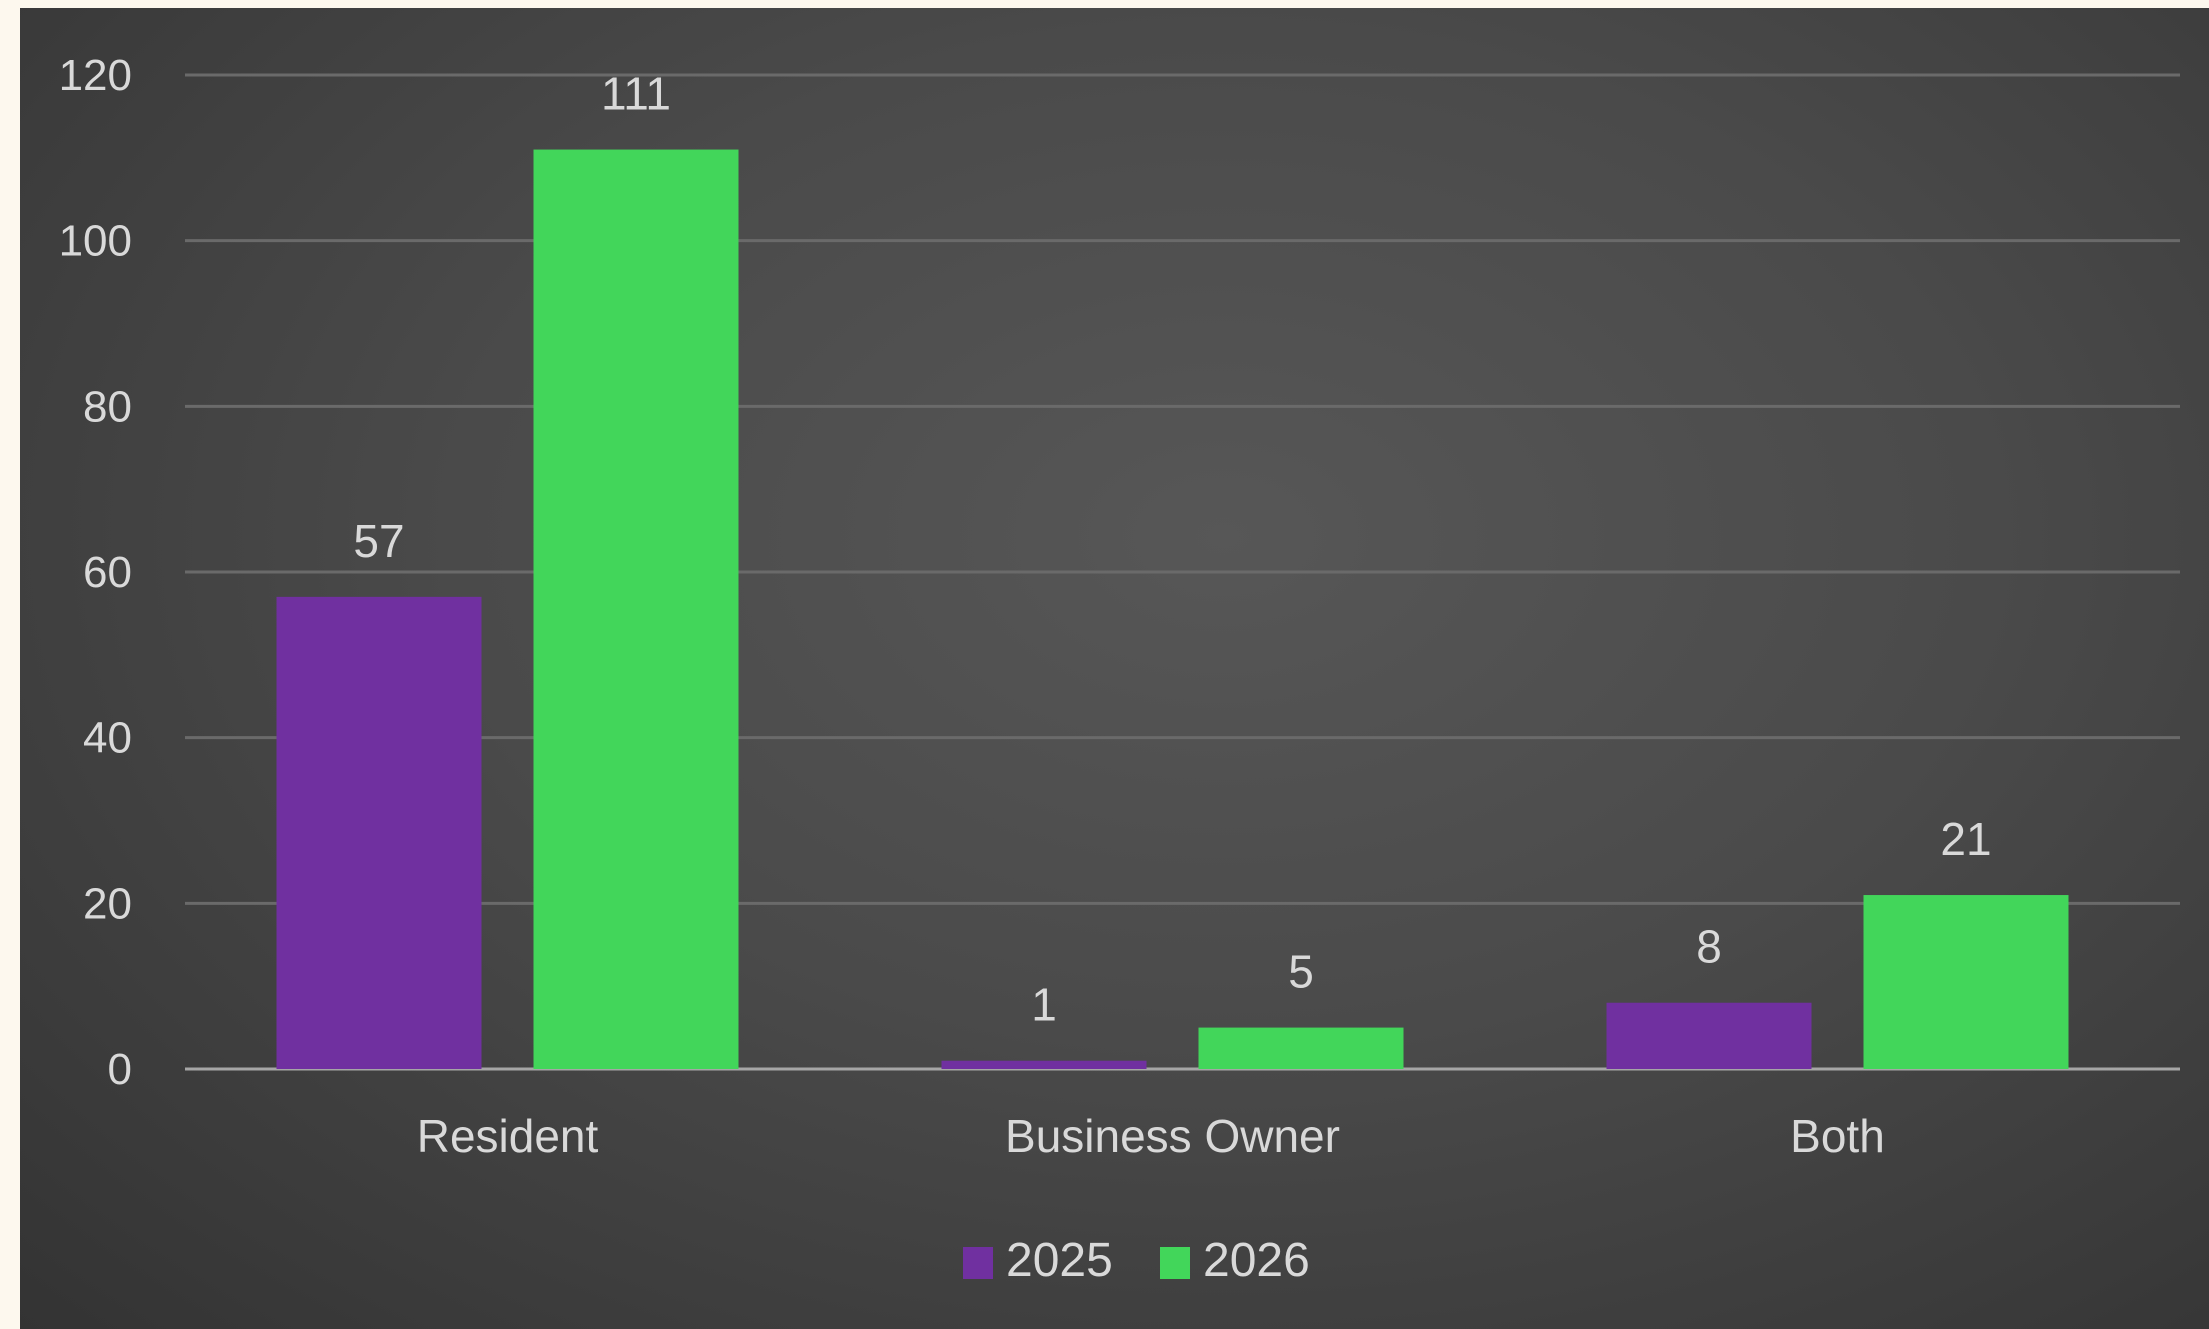 The image size is (2209, 1329). I want to click on data-label: 5, so click(1301, 972).